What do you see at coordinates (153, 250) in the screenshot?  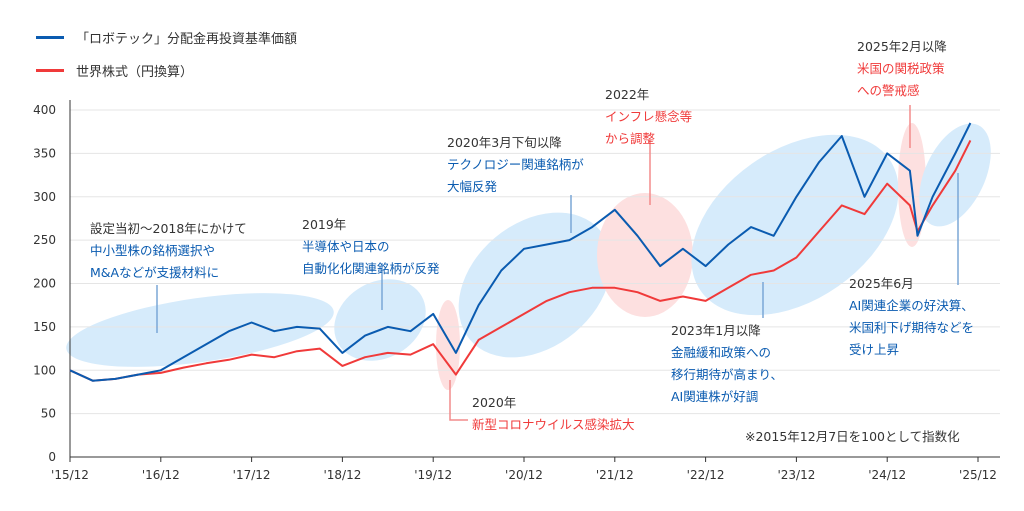 I see `annotation-line: 中小型株の銘柄選択や` at bounding box center [153, 250].